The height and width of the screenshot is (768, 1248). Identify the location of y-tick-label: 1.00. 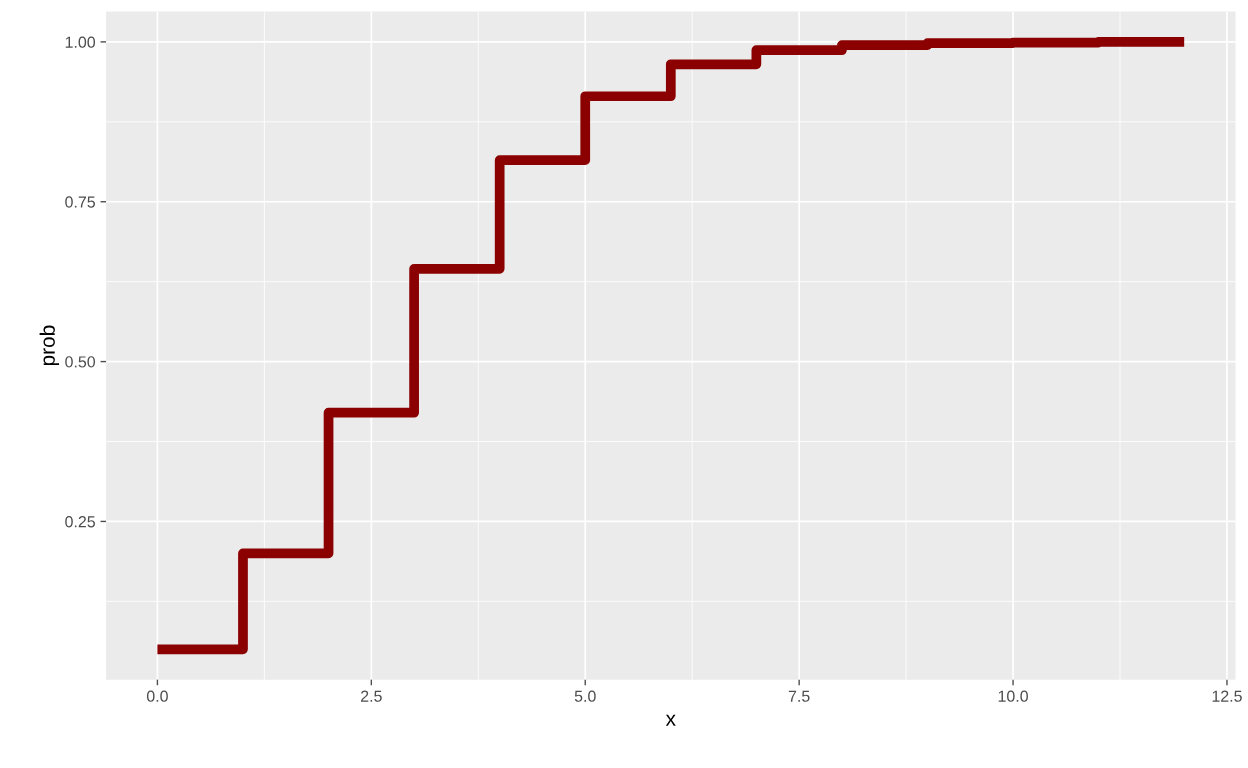
(80, 42).